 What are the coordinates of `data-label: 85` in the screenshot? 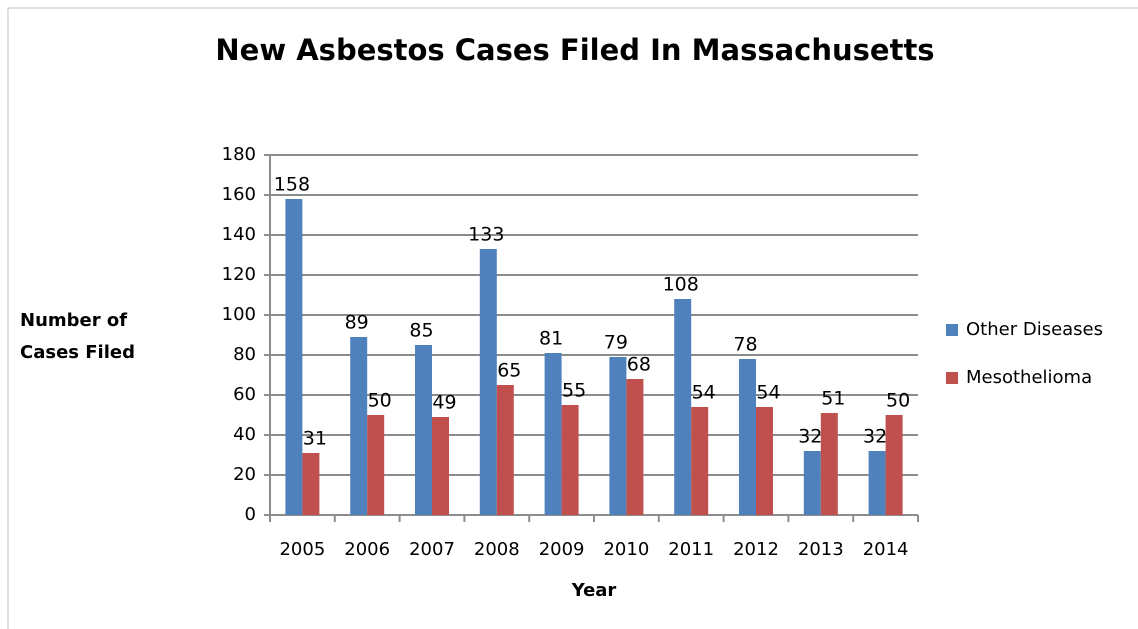 It's located at (421, 331).